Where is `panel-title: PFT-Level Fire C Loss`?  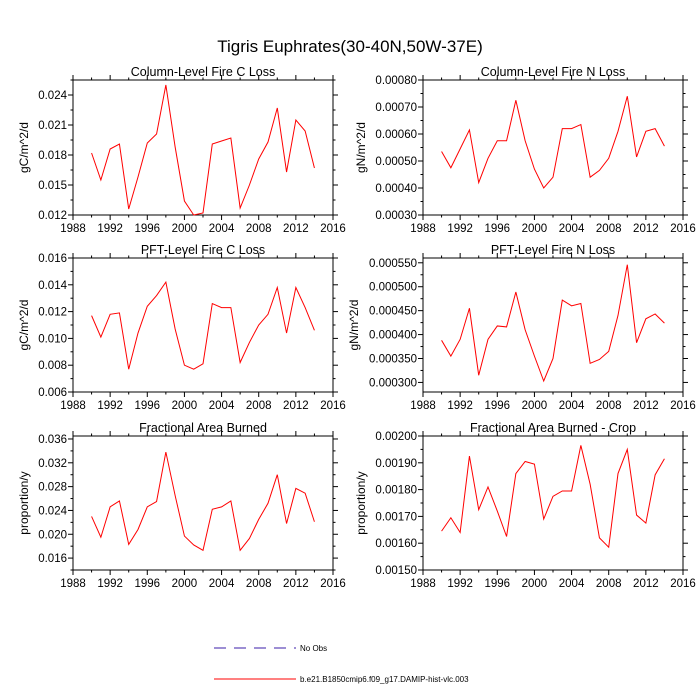
panel-title: PFT-Level Fire C Loss is located at coordinates (203, 250).